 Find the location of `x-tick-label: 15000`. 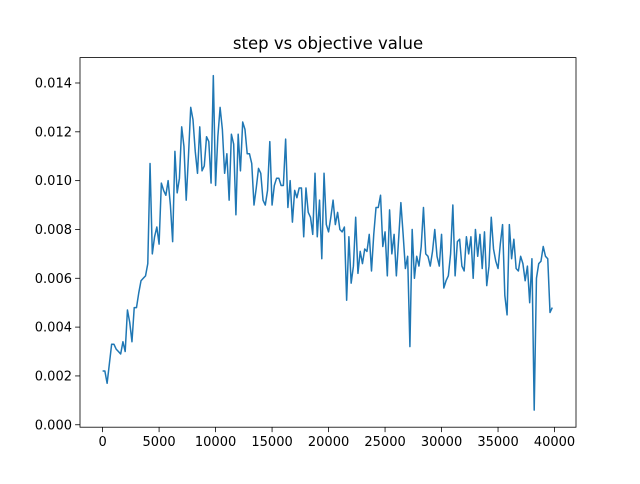

x-tick-label: 15000 is located at coordinates (271, 442).